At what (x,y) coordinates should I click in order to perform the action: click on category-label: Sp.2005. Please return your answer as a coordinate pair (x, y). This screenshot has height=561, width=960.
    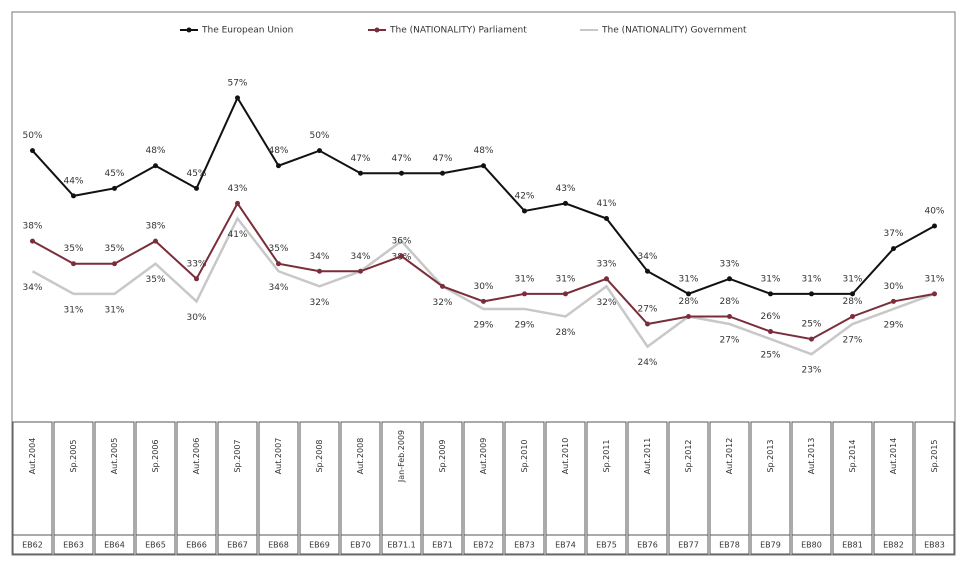
    Looking at the image, I should click on (73, 455).